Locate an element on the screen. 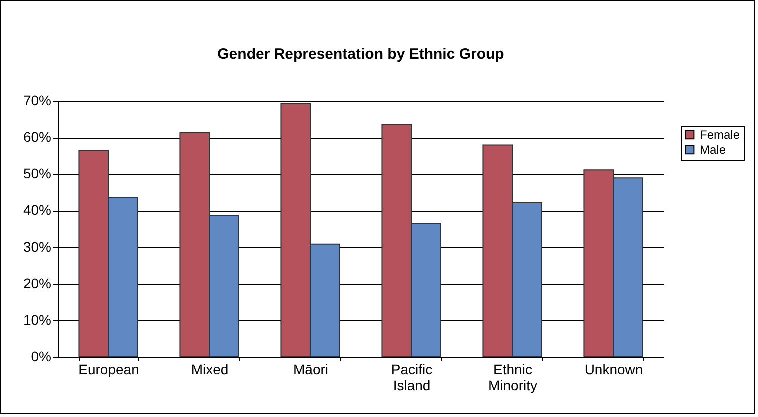 Image resolution: width=758 pixels, height=417 pixels. y-tick-label: 60% is located at coordinates (37, 137).